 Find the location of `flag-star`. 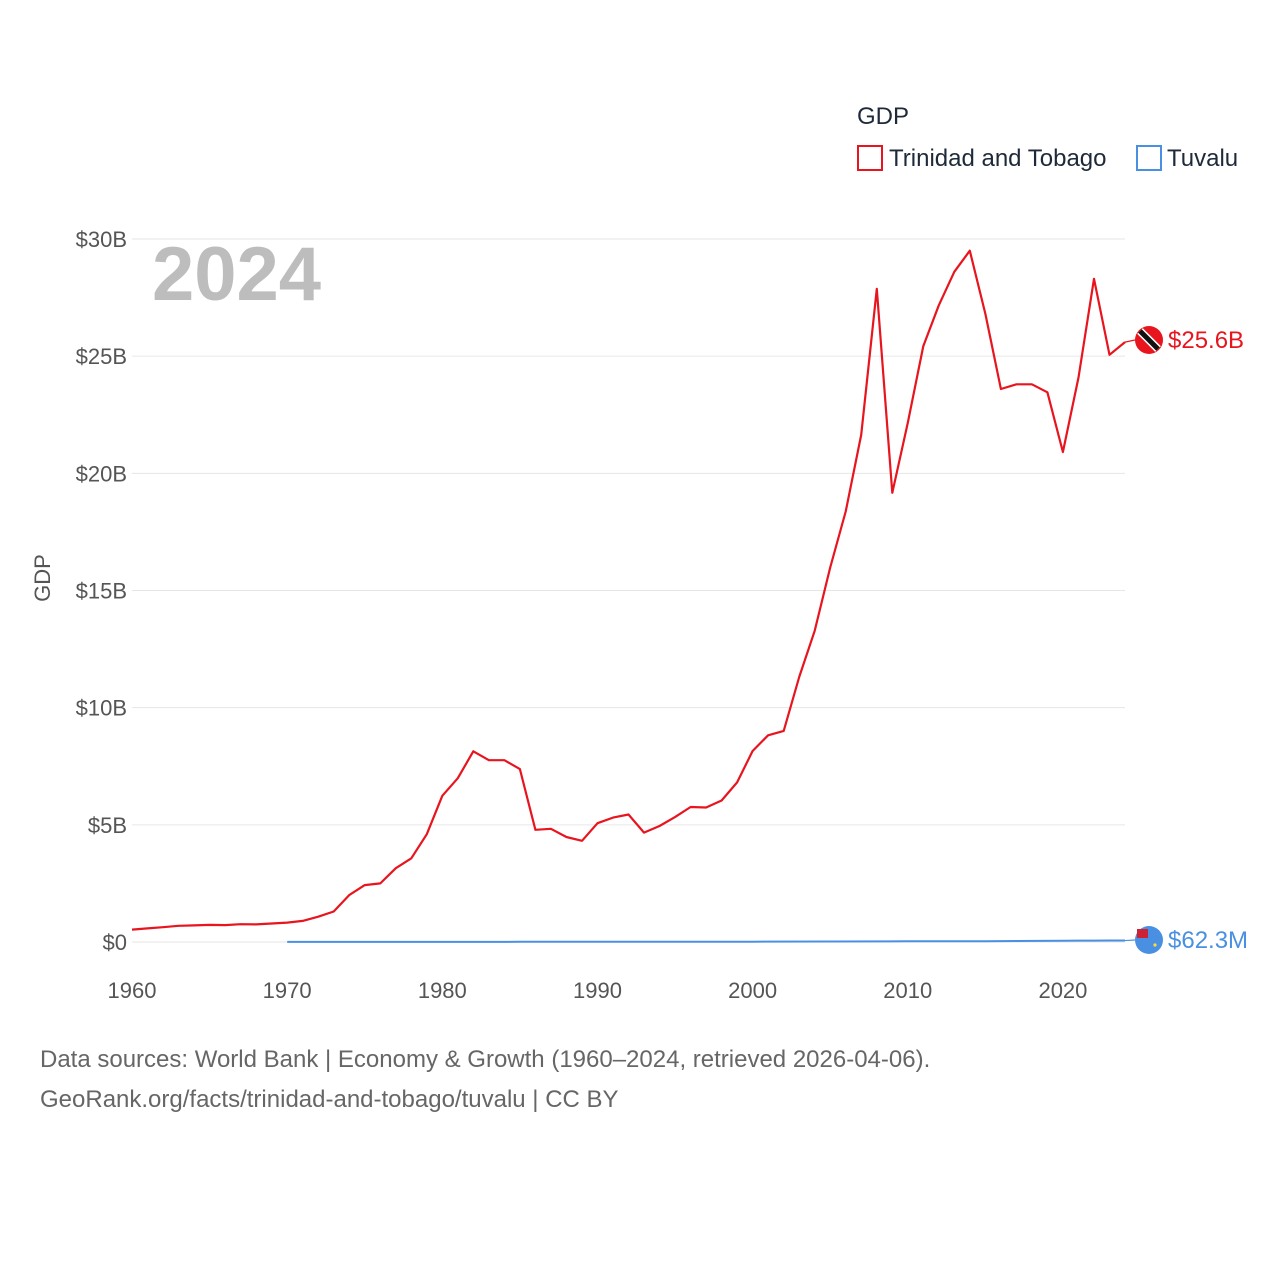

flag-star is located at coordinates (1155, 945).